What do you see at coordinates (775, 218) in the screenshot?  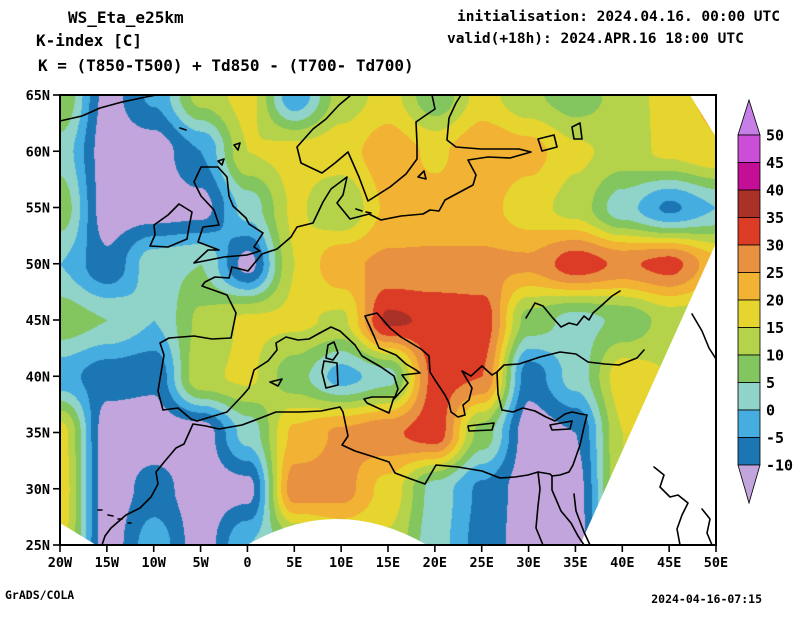 I see `colorbar-label: 35` at bounding box center [775, 218].